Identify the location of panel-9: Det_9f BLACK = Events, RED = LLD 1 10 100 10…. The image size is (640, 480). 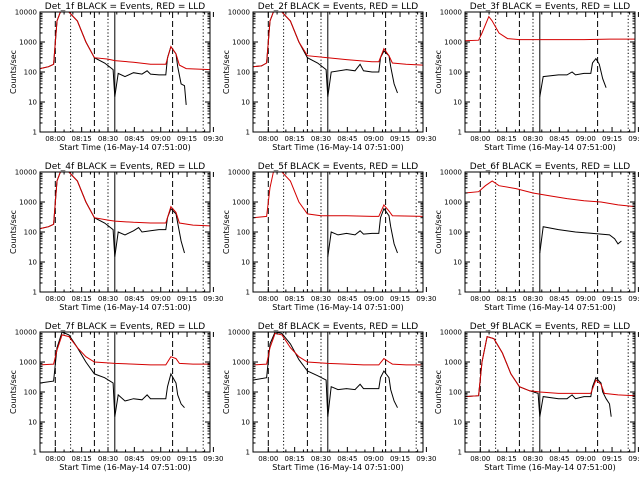
(537, 397).